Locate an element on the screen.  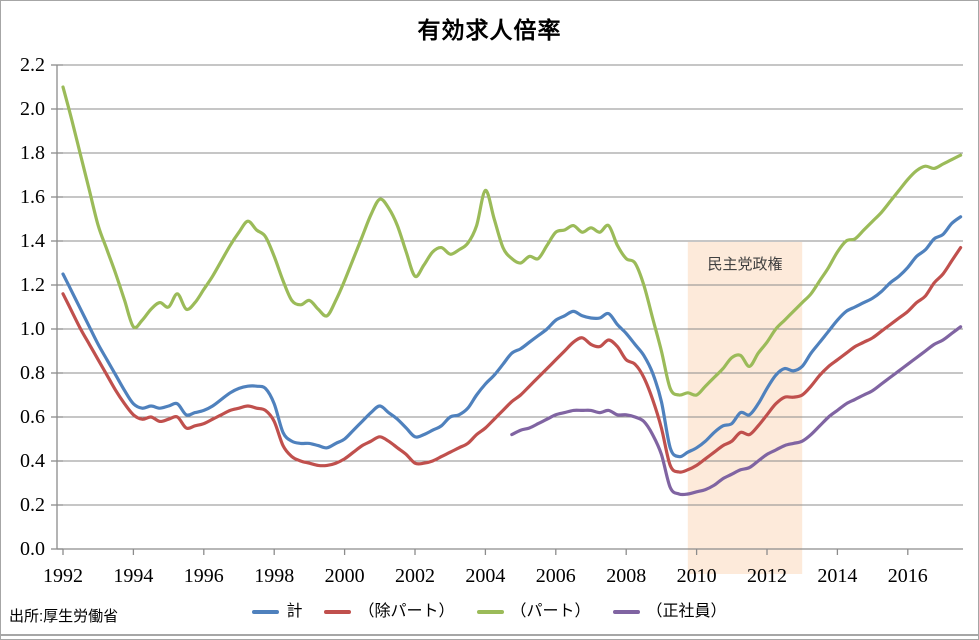
y-axis-tick-label: 0.8 is located at coordinates (32, 373).